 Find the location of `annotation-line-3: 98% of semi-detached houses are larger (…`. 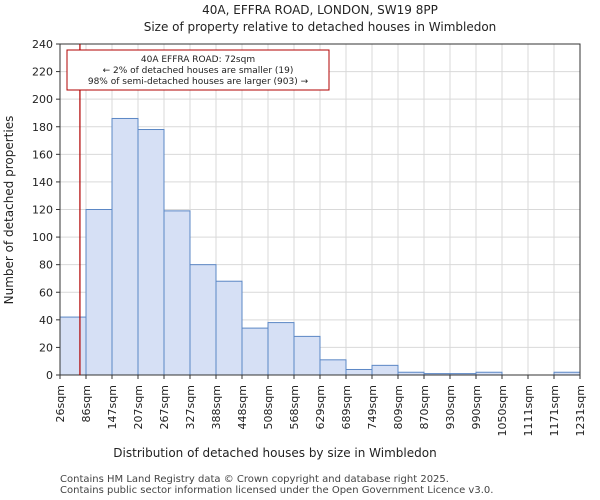

annotation-line-3: 98% of semi-detached houses are larger (… is located at coordinates (198, 82).